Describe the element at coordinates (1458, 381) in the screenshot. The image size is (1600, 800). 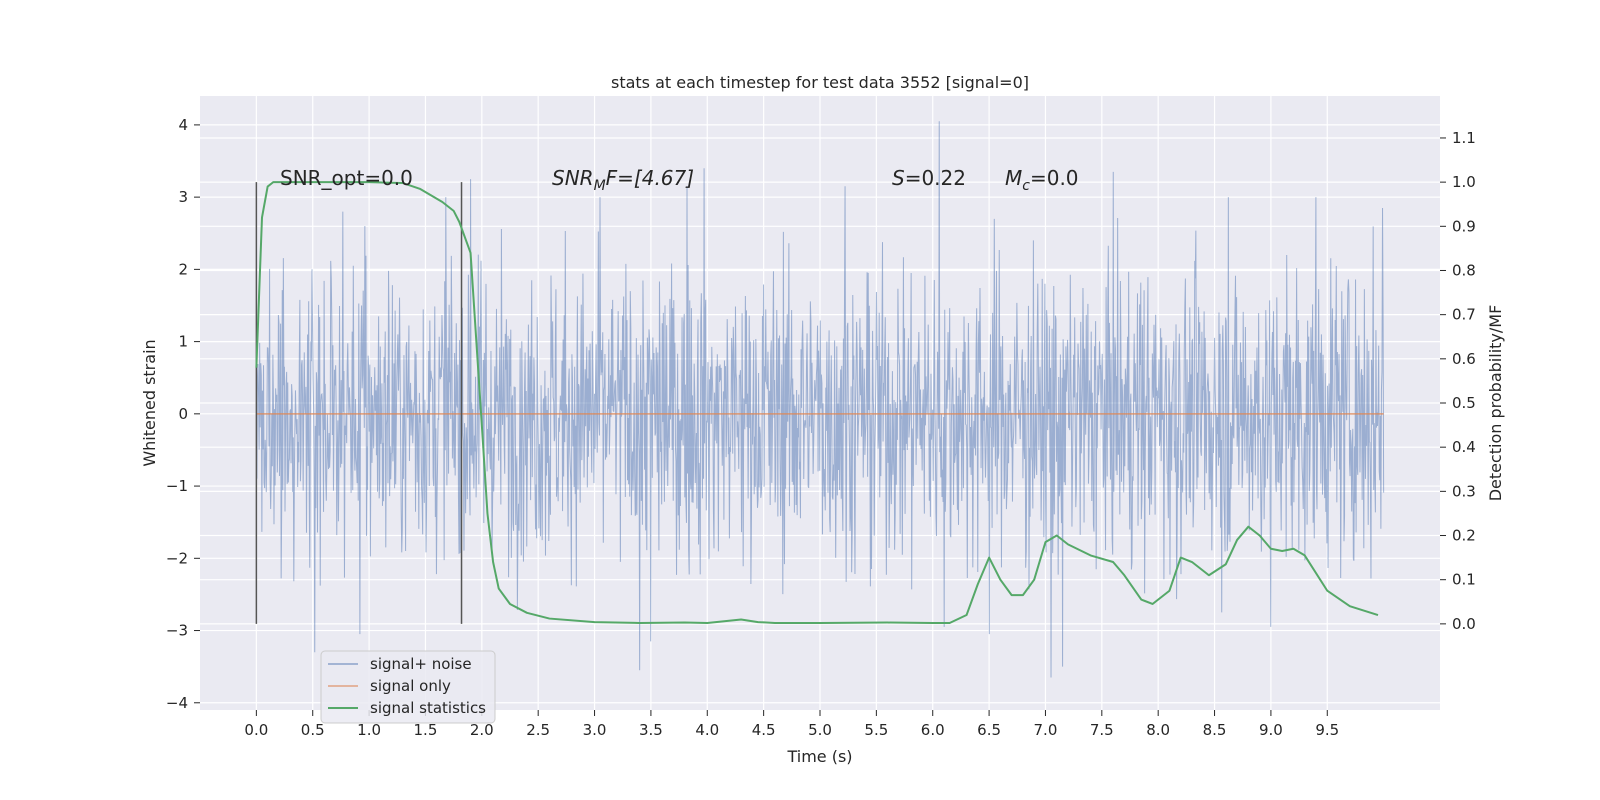
I see `y2-axis-ticks: 1.1 1.0 0.9 0.8 0.7 0.6 0.5 0.4 0.3 0.2 0.1 0.0` at that location.